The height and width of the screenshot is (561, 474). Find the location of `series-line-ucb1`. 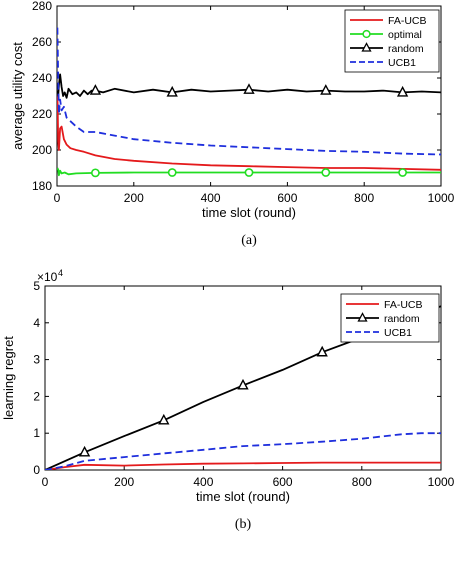

series-line-ucb1 is located at coordinates (243, 451).